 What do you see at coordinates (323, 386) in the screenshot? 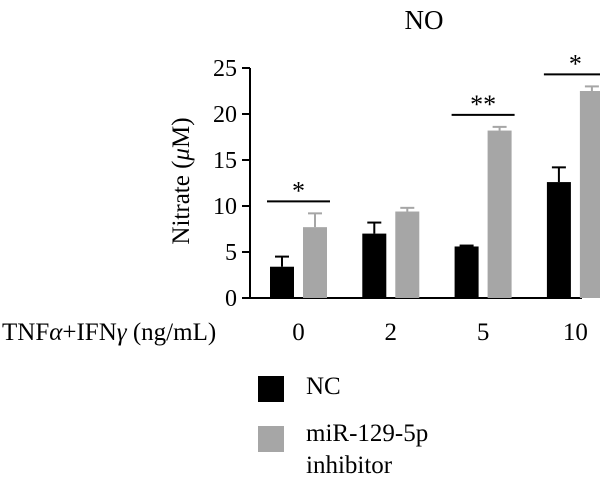
I see `legend-label-nc: NC` at bounding box center [323, 386].